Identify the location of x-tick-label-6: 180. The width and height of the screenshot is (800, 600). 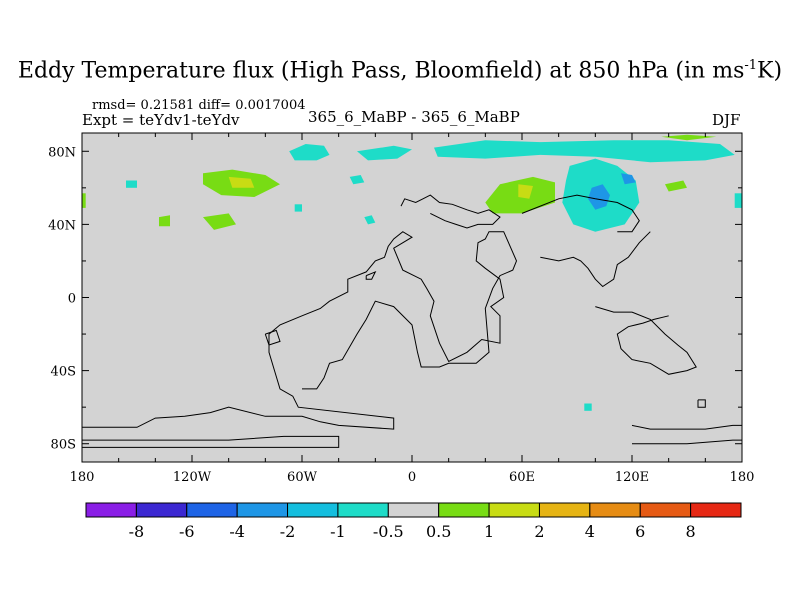
(742, 477).